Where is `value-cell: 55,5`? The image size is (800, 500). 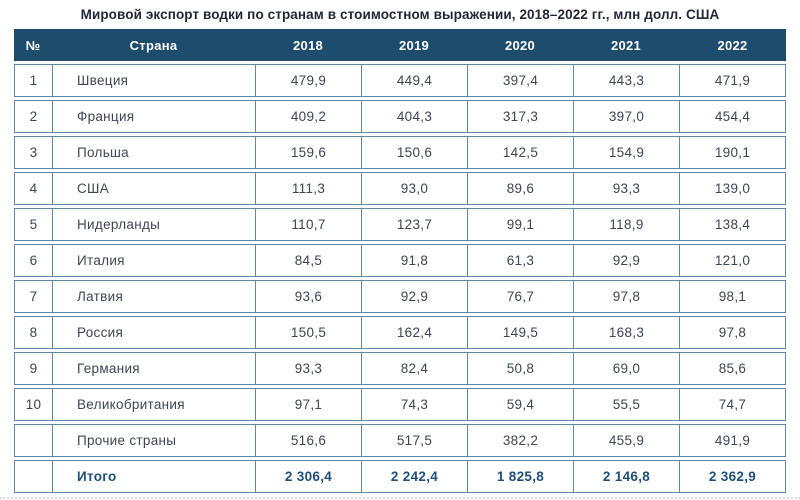
value-cell: 55,5 is located at coordinates (626, 404).